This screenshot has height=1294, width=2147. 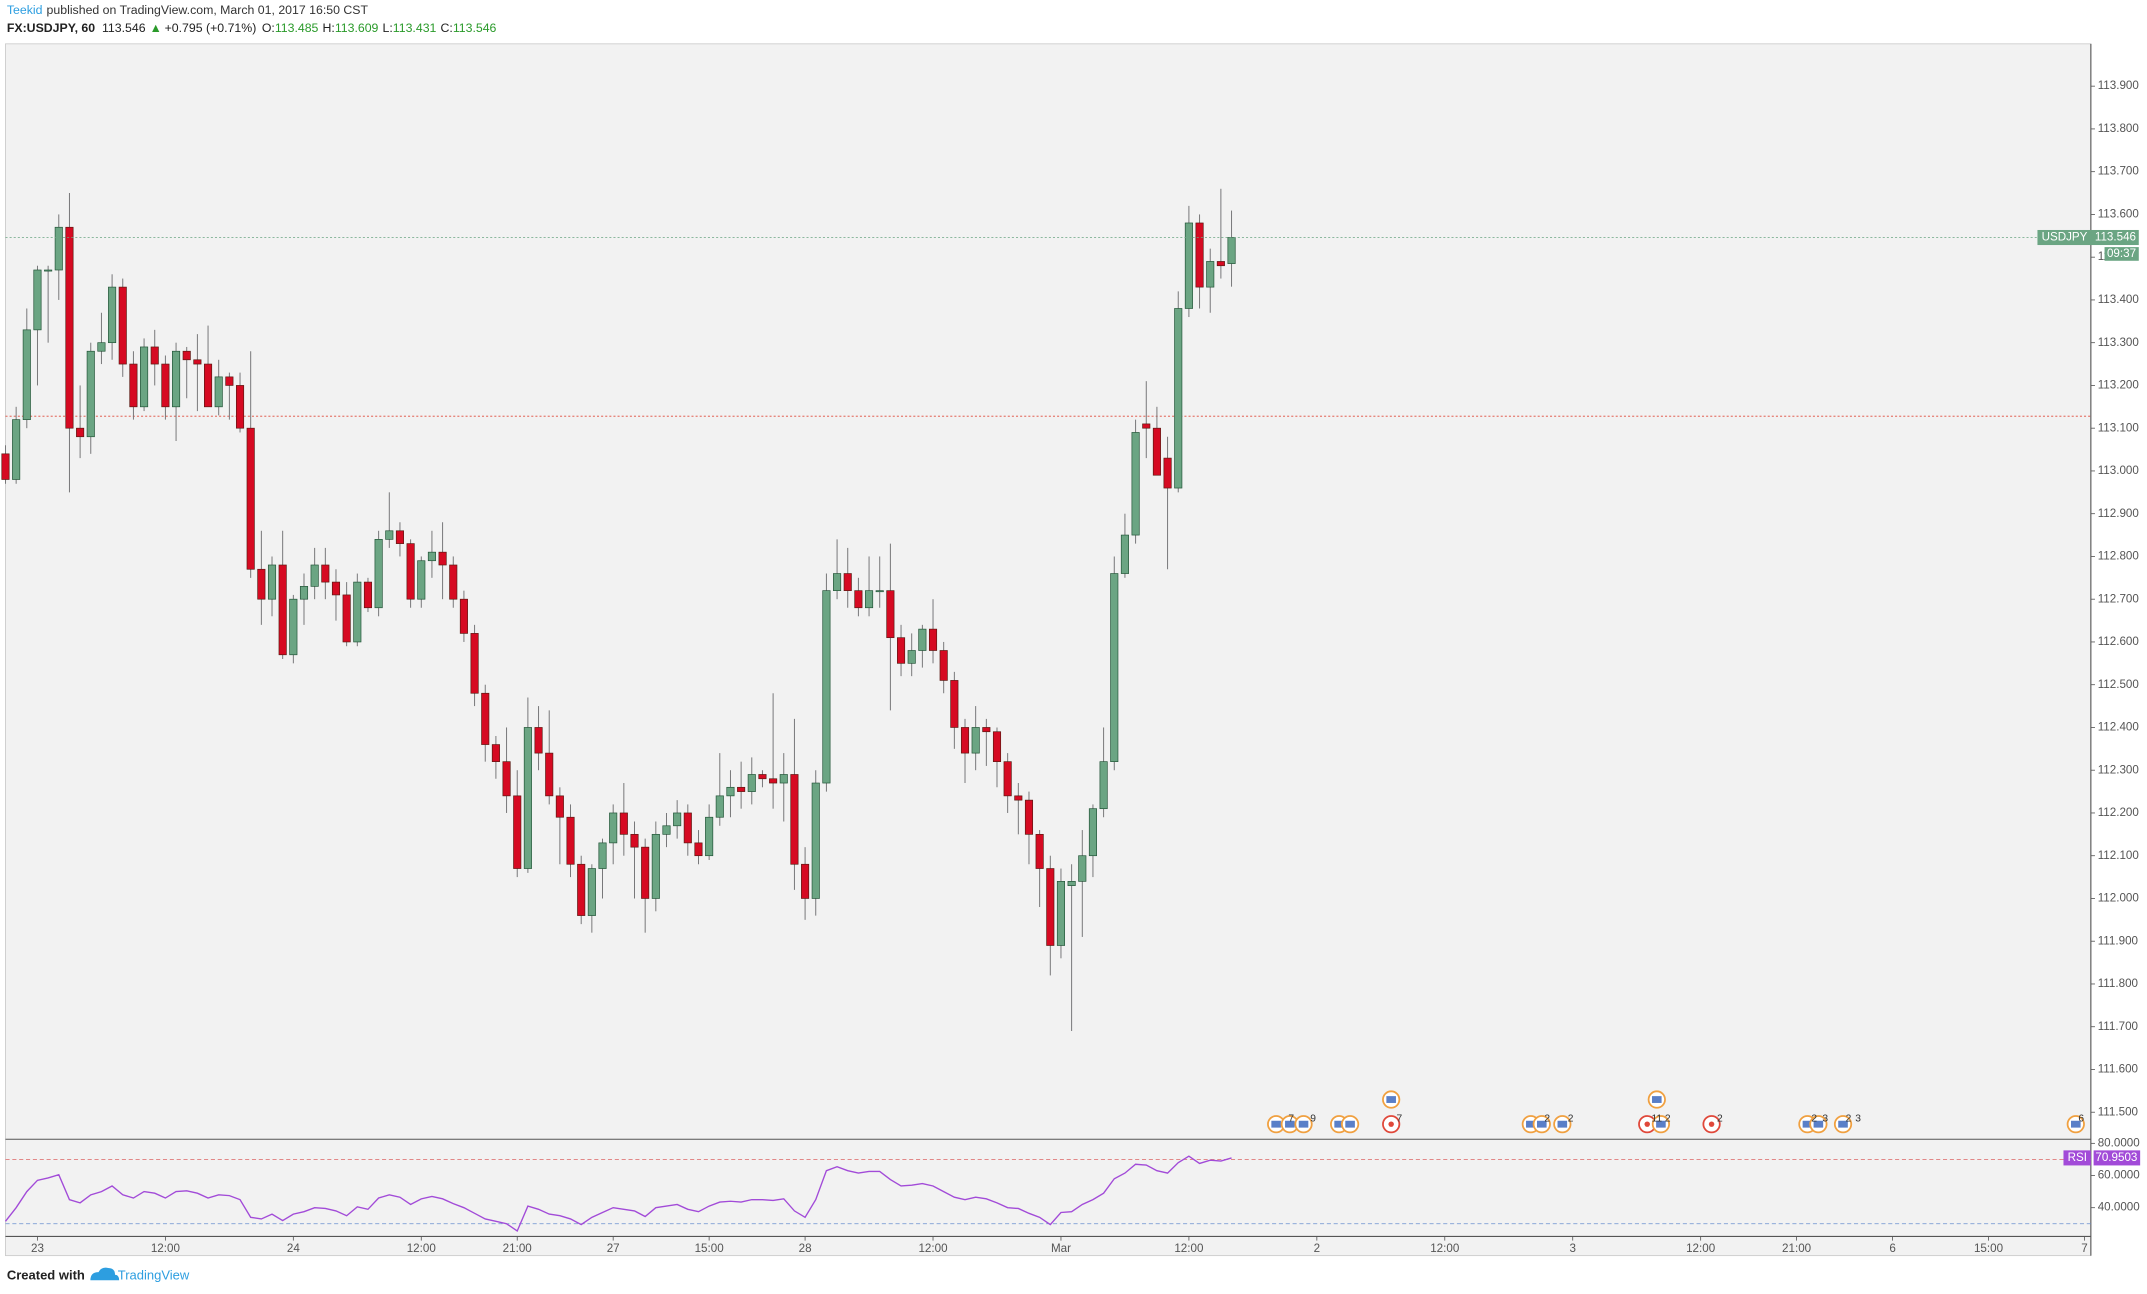 What do you see at coordinates (1572, 1248) in the screenshot?
I see `x-tick-label: 3` at bounding box center [1572, 1248].